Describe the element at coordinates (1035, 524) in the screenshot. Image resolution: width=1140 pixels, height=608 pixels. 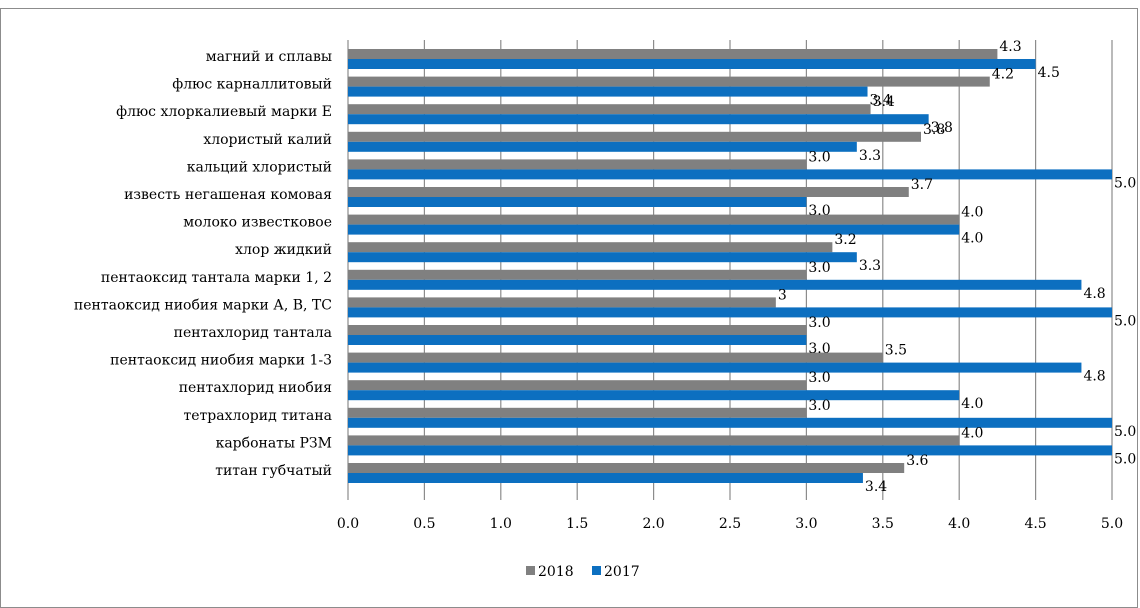
I see `x-tick-label: 4.5` at that location.